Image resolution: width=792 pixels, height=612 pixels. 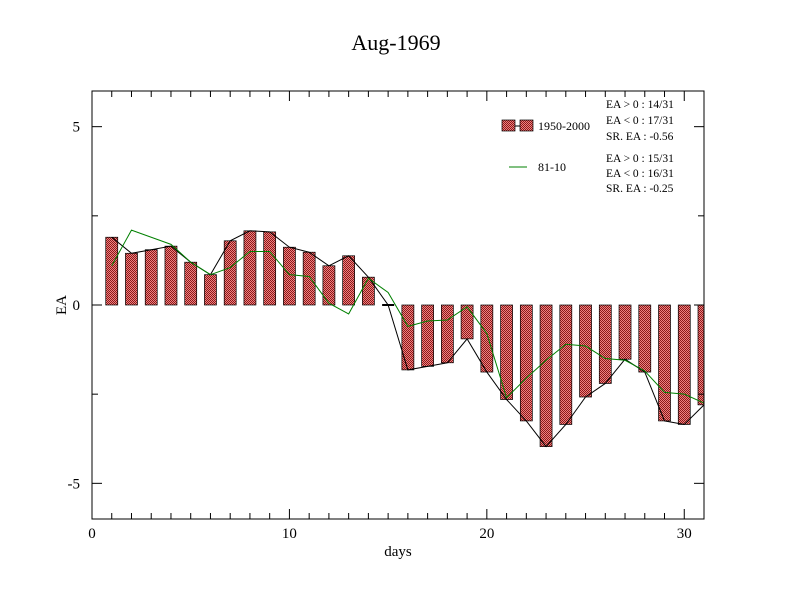 I want to click on stats-bars-sr: SR. EA : -0.56, so click(x=640, y=137).